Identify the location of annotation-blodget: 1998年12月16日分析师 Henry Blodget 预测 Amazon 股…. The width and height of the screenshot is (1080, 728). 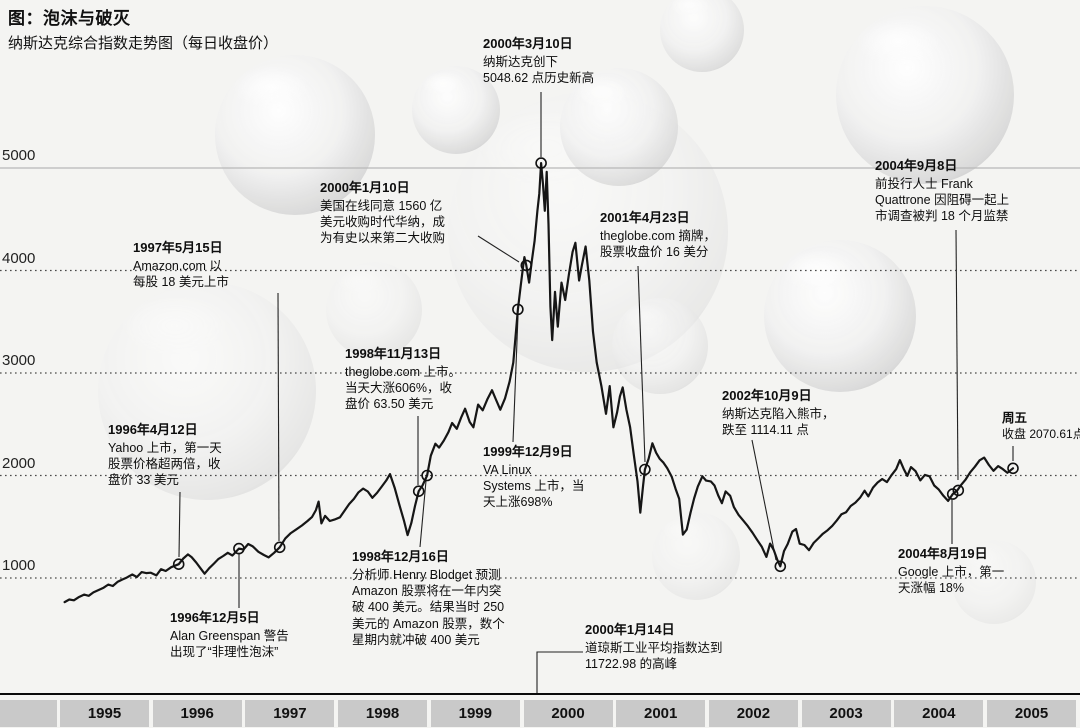
(469, 598).